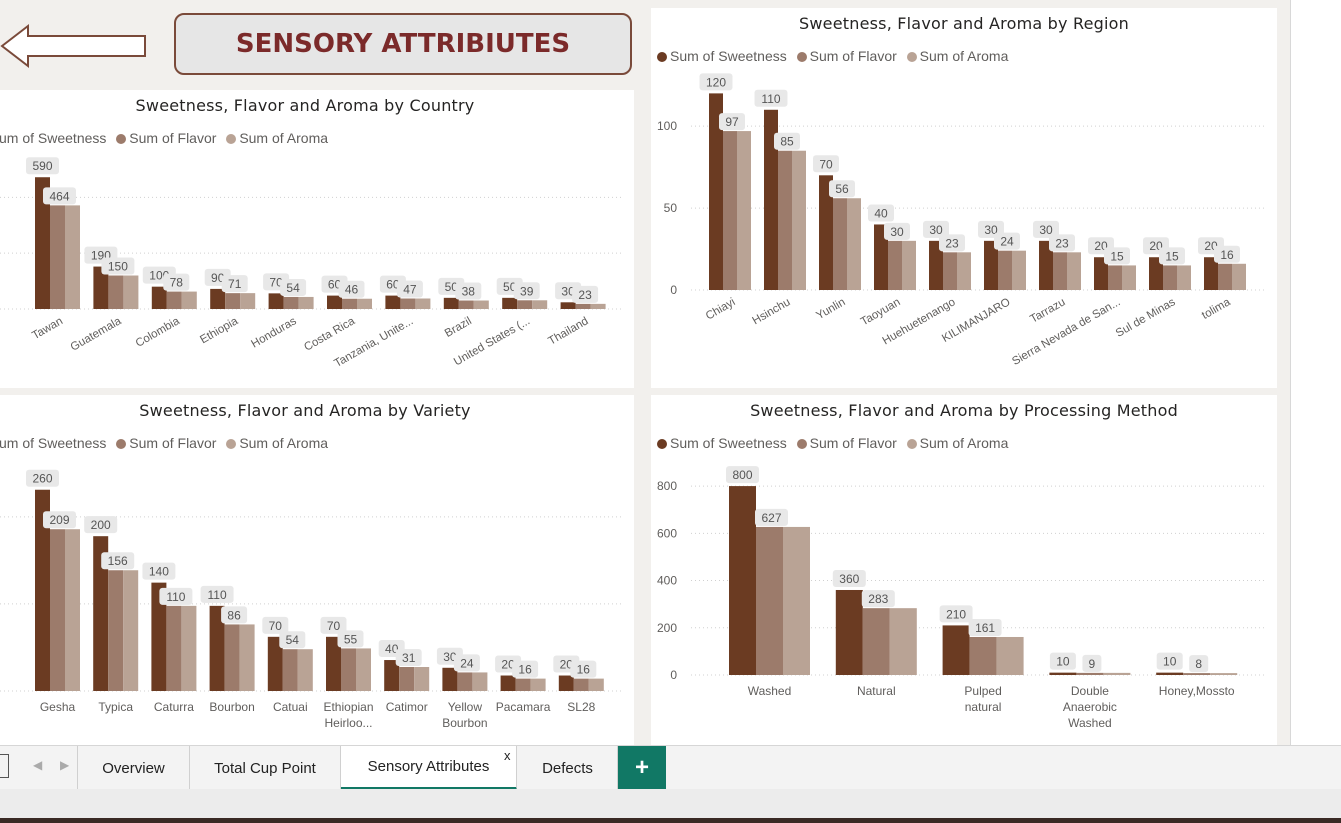 This screenshot has height=823, width=1341. Describe the element at coordinates (842, 189) in the screenshot. I see `data-label-flavor: 56` at that location.